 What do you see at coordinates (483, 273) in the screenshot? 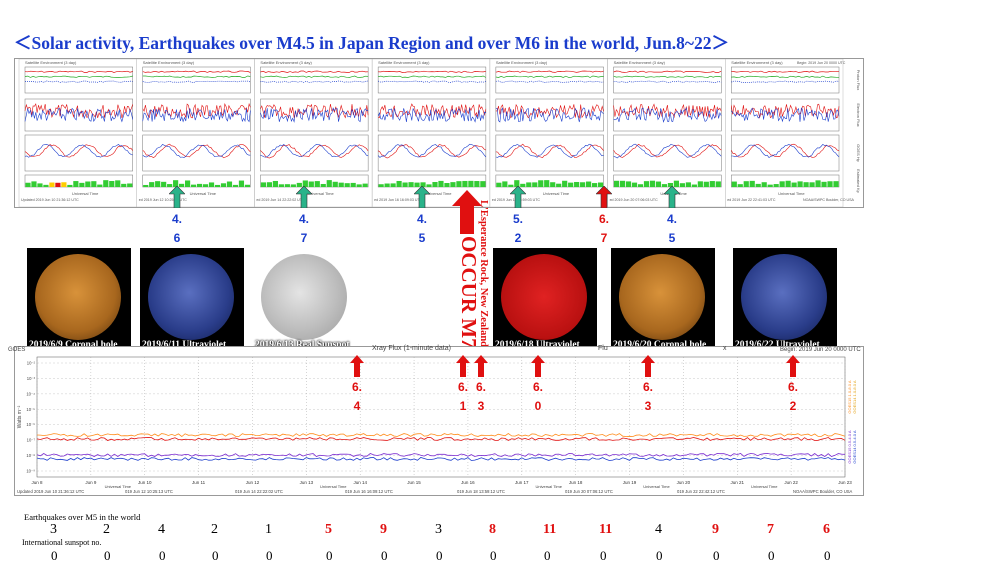
I see `big-event-place: L'Esperance Rock, New Zealand` at bounding box center [483, 273].